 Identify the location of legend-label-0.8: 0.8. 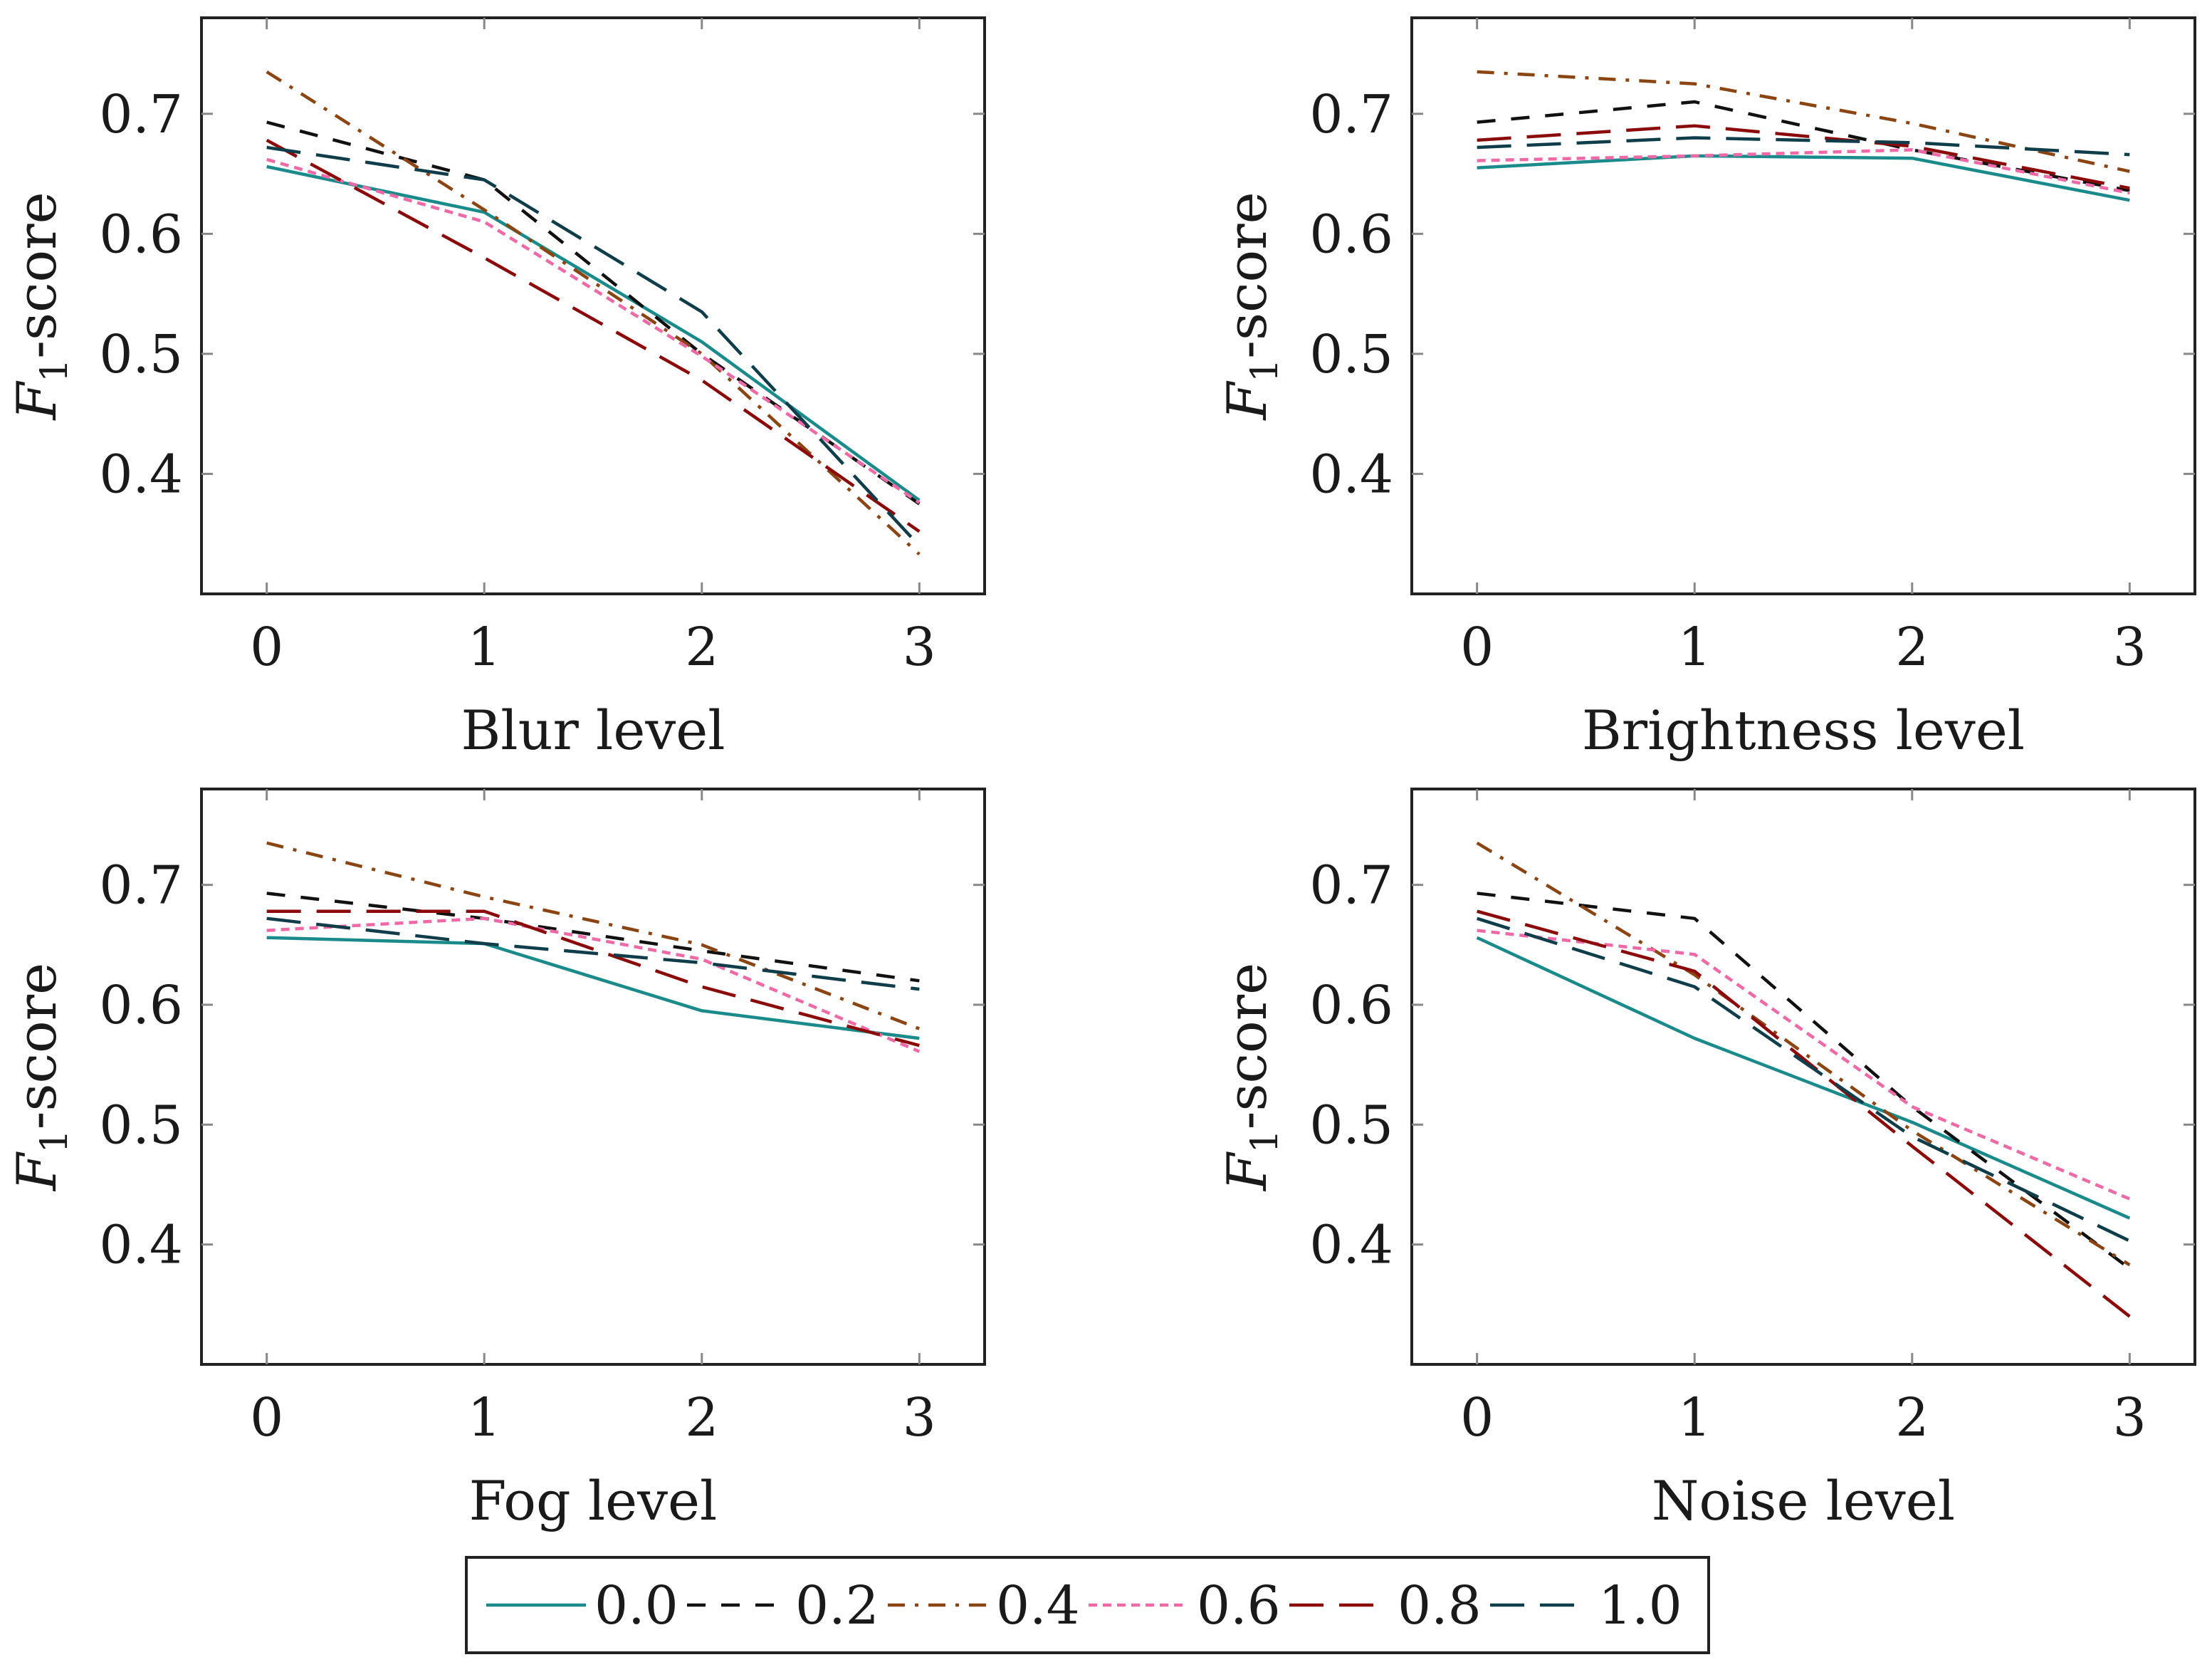
(1440, 1605).